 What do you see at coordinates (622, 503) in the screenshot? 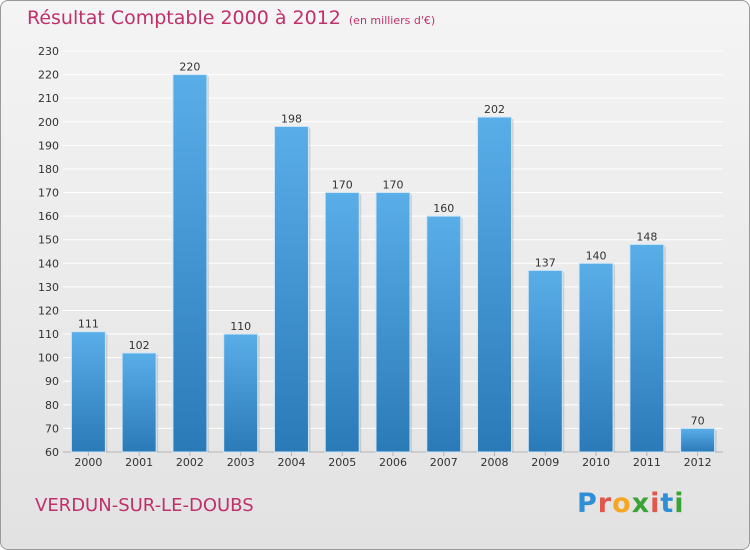
I see `logo-letter: o` at bounding box center [622, 503].